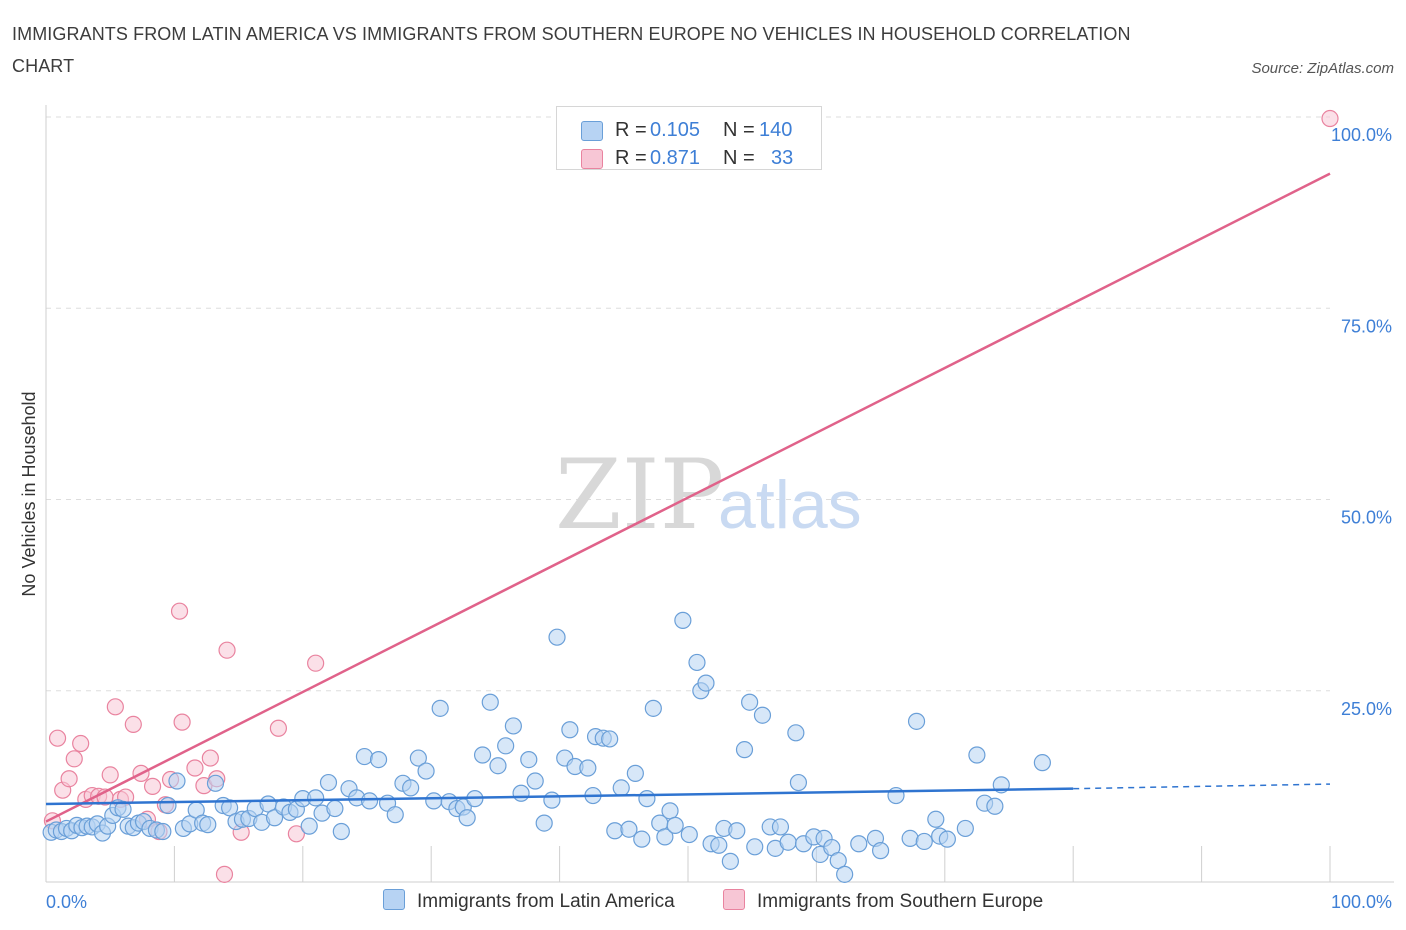 Image resolution: width=1406 pixels, height=930 pixels. I want to click on n-value: 140, so click(776, 130).